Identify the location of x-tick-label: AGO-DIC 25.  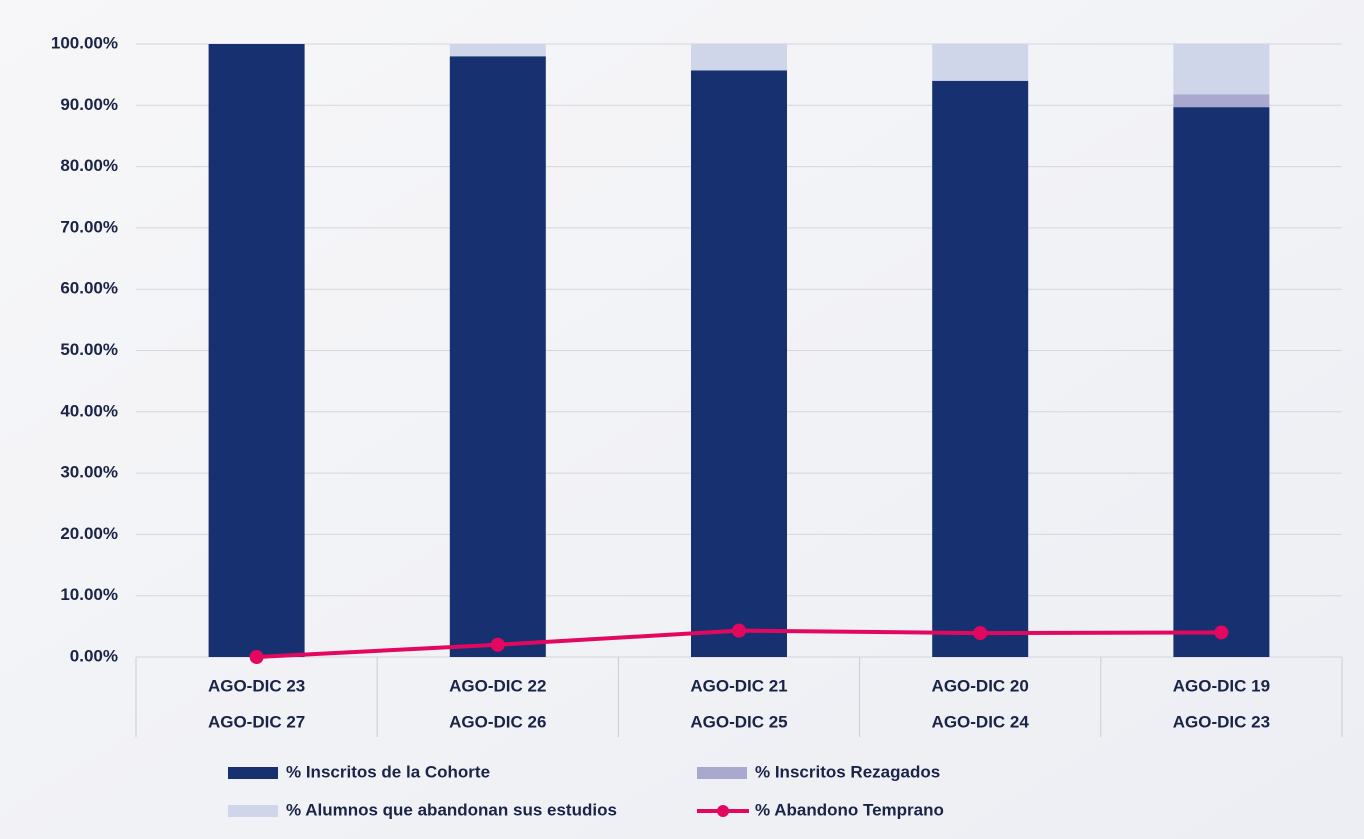
(738, 721).